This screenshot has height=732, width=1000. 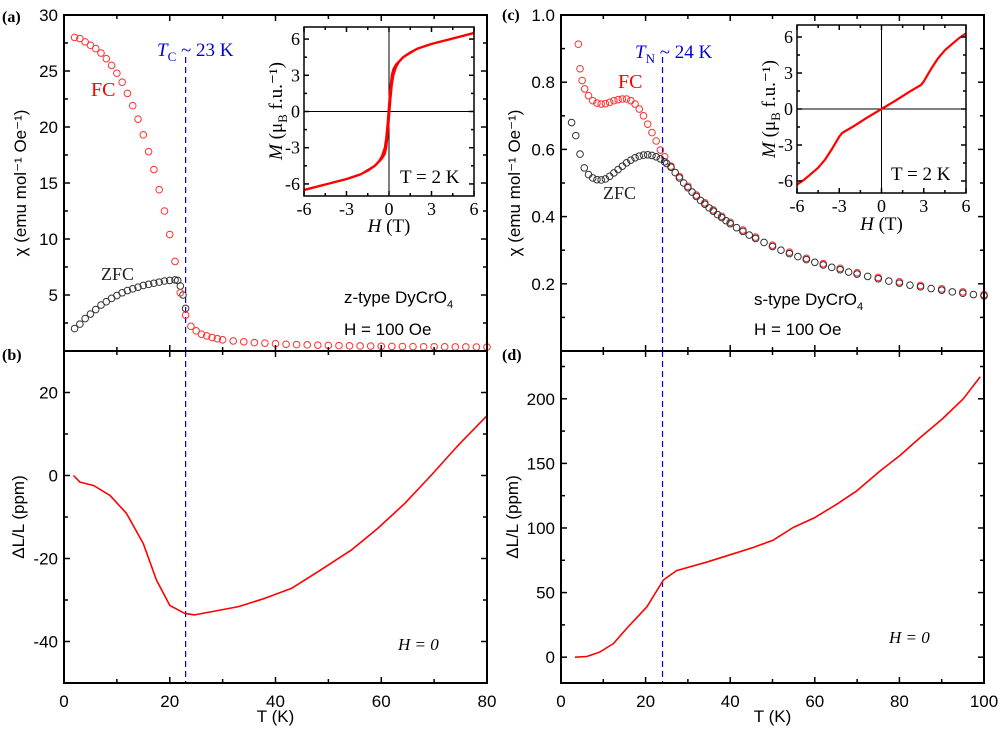 What do you see at coordinates (541, 528) in the screenshot?
I see `y-tick-label: 100` at bounding box center [541, 528].